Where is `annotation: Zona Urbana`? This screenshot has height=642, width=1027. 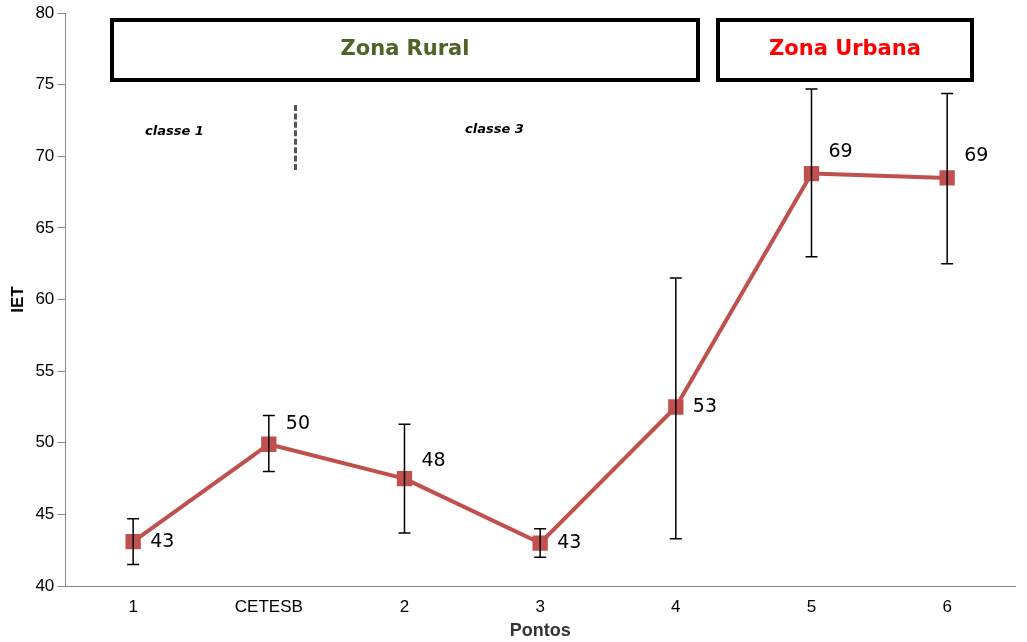 annotation: Zona Urbana is located at coordinates (845, 48).